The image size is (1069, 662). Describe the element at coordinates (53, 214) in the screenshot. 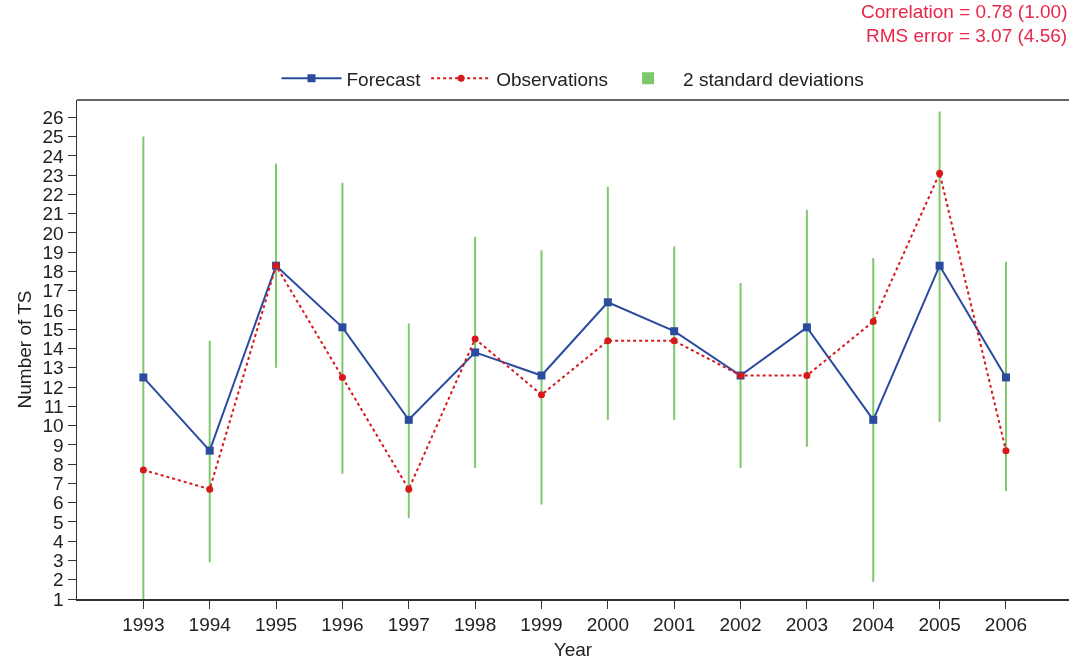

I see `y-tick-label: 21` at that location.